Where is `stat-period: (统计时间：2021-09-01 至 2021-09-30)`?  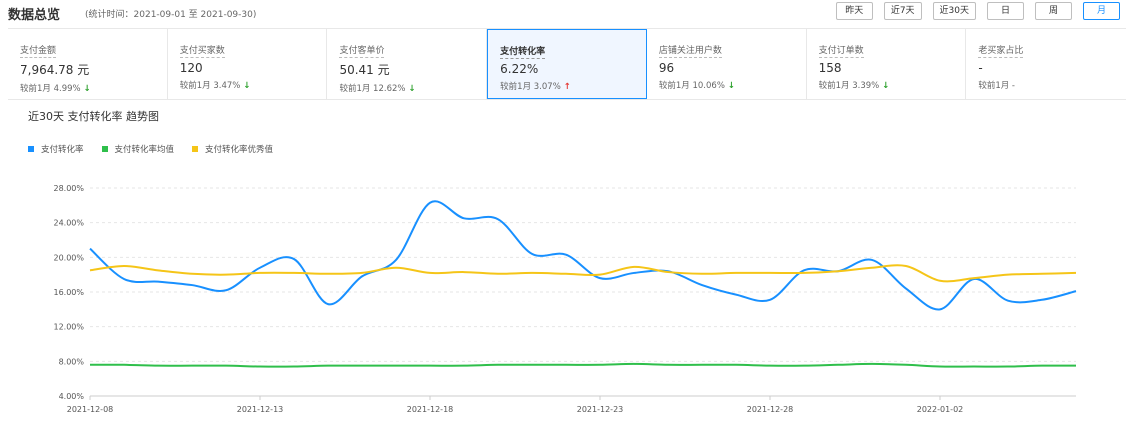 stat-period: (统计时间：2021-09-01 至 2021-09-30) is located at coordinates (171, 15).